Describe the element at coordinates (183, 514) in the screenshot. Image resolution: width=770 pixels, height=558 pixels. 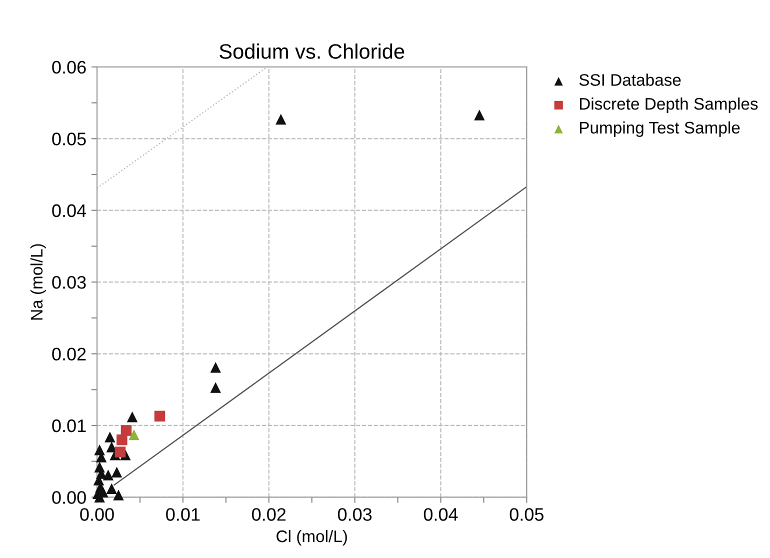
I see `x-tick-label: 0.01` at that location.